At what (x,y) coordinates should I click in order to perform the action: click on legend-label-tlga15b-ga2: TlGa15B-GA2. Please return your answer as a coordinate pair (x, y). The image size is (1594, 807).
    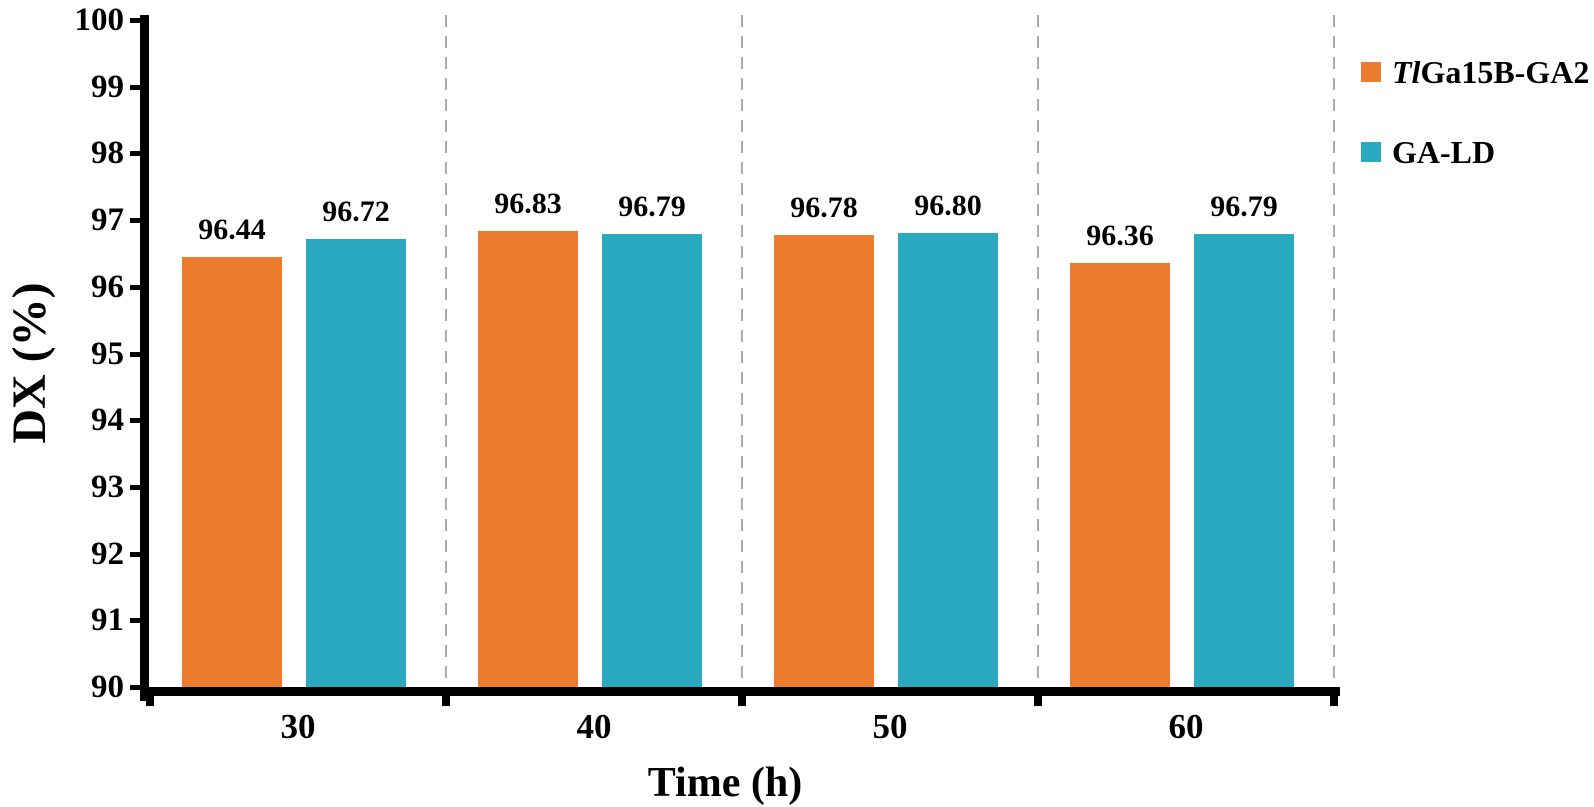
    Looking at the image, I should click on (1490, 72).